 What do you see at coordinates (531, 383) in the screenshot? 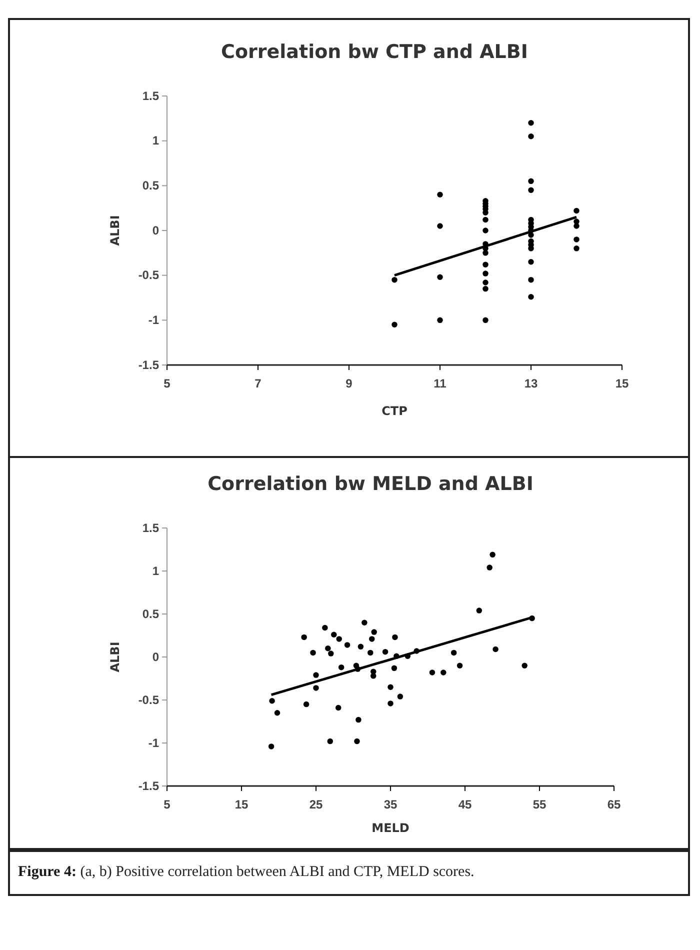
I see `x-tick-label: 13` at bounding box center [531, 383].